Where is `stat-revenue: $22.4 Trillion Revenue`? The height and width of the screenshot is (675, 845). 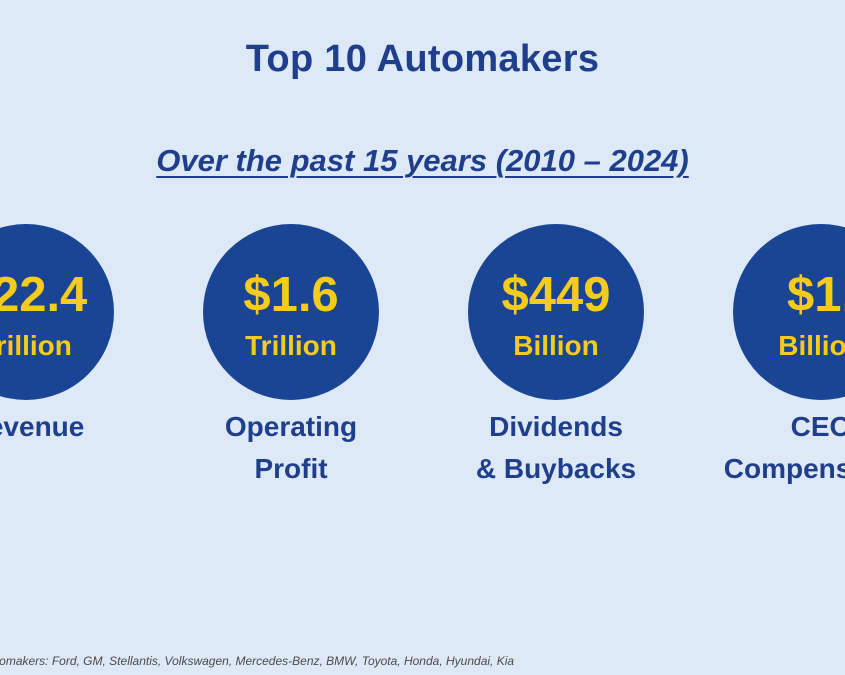 stat-revenue: $22.4 Trillion Revenue is located at coordinates (57, 333).